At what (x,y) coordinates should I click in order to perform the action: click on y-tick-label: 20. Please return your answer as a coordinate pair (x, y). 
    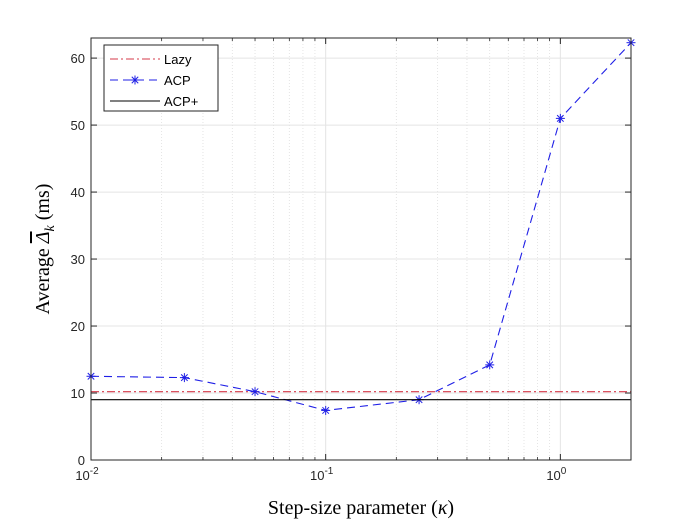
    Looking at the image, I should click on (78, 326).